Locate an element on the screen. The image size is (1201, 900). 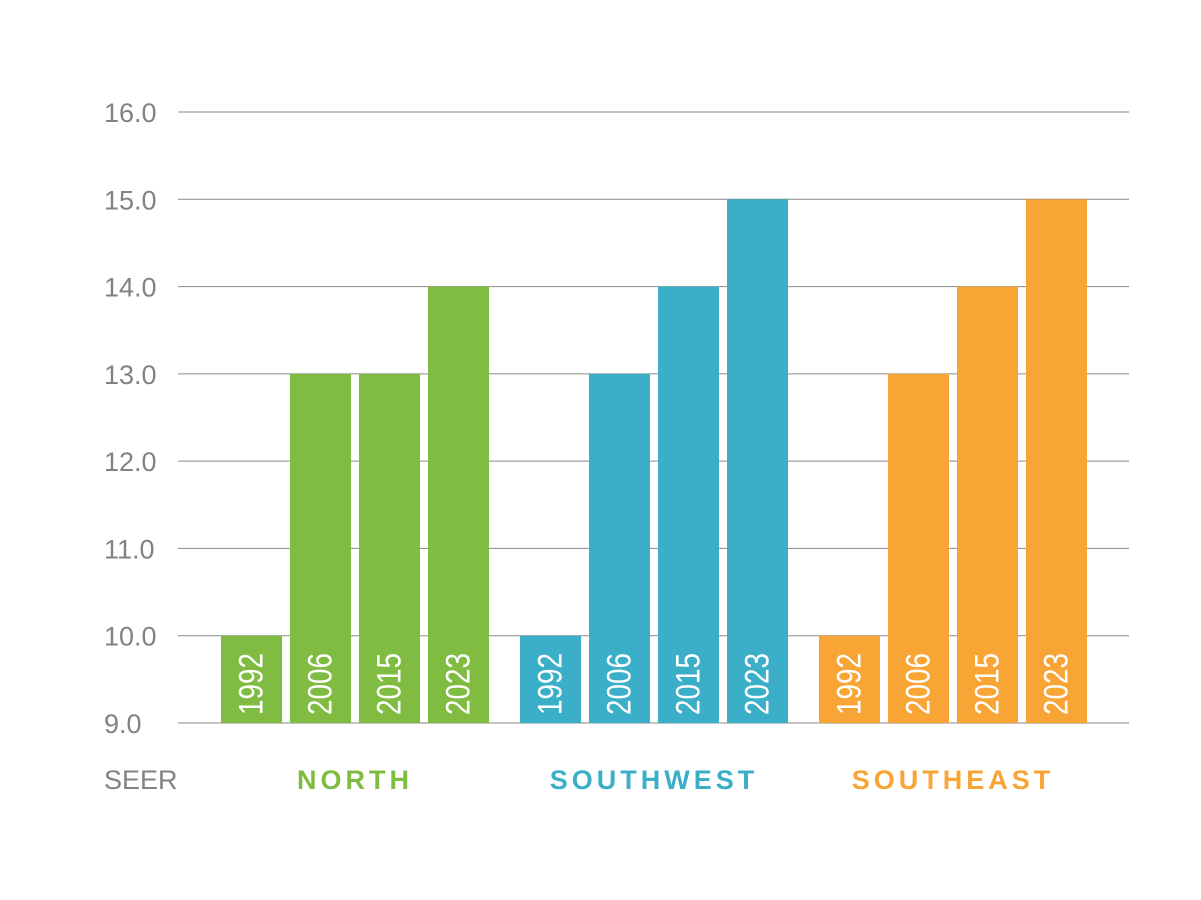
bar-north-1992 is located at coordinates (251, 679).